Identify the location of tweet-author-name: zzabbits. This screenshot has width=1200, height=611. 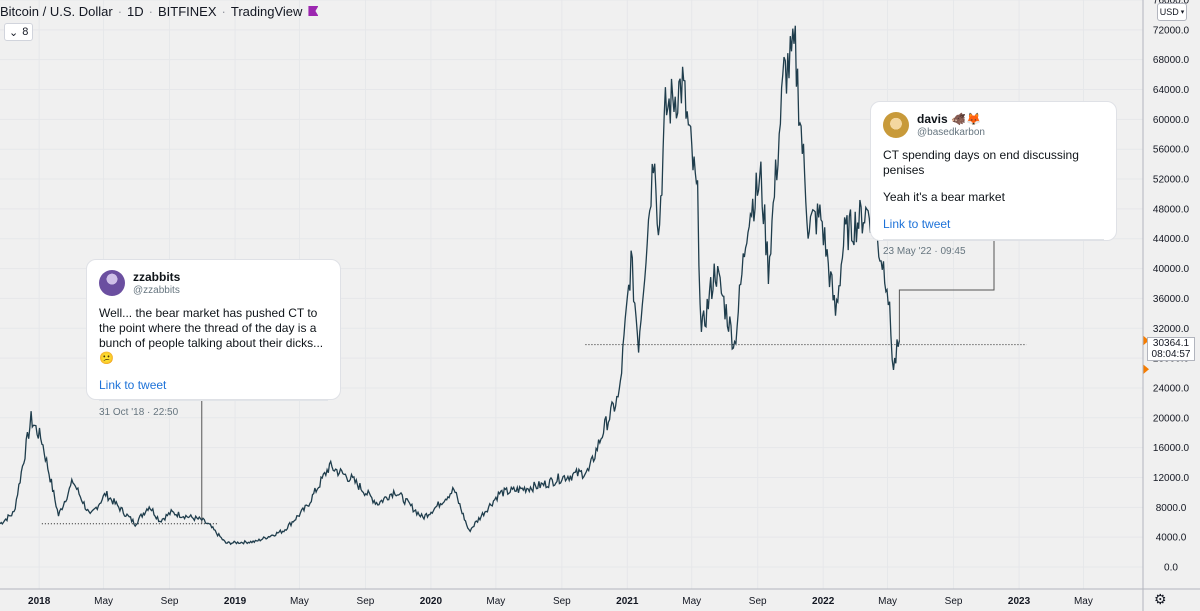
(157, 277).